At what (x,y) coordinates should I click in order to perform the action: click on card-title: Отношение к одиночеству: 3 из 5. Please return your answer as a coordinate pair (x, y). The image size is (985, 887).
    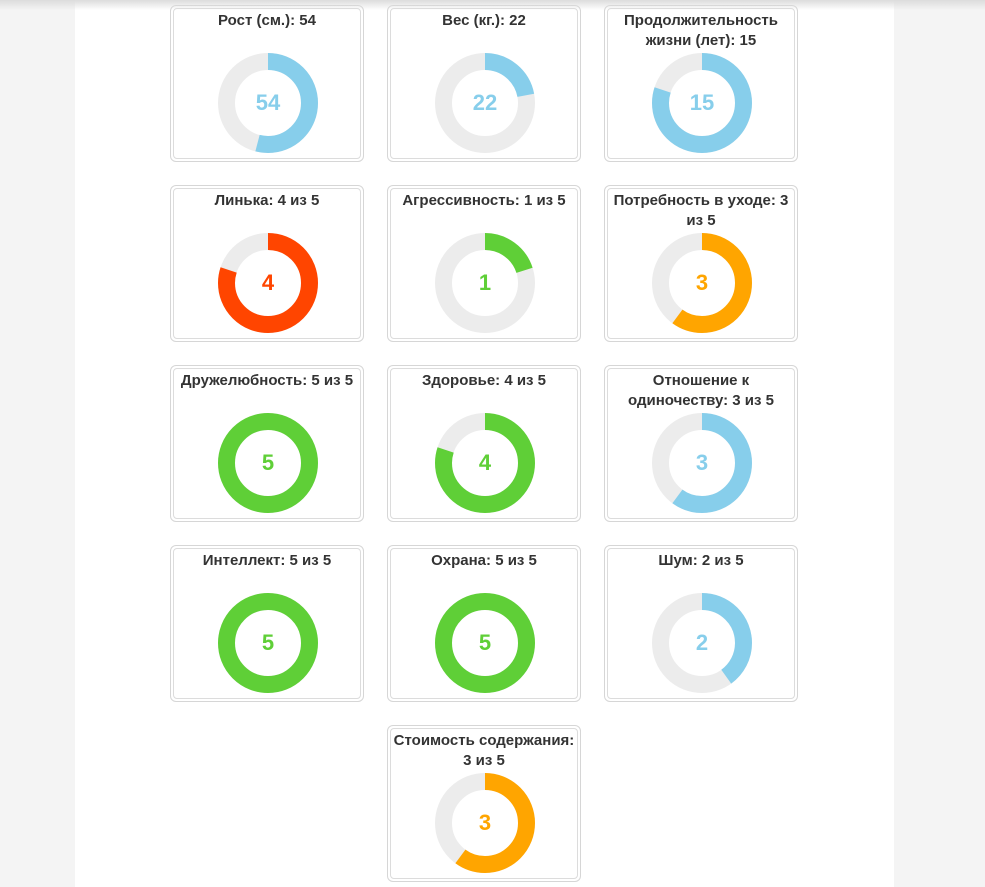
    Looking at the image, I should click on (701, 390).